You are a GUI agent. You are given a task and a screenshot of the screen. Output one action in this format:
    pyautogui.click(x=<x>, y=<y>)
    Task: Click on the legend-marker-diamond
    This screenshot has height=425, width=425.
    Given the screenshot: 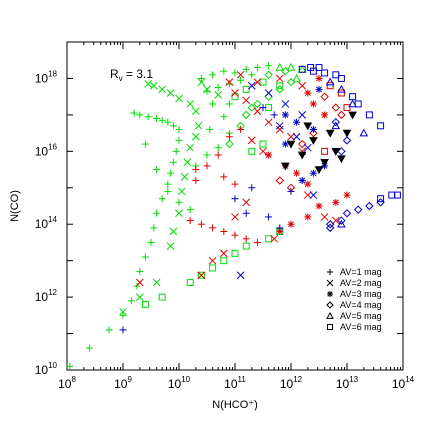 What is the action you would take?
    pyautogui.click(x=330, y=305)
    